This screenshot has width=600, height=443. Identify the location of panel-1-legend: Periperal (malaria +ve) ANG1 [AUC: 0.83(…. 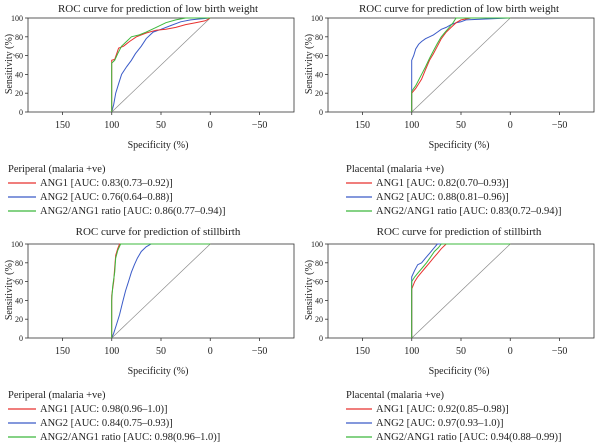
(116, 190).